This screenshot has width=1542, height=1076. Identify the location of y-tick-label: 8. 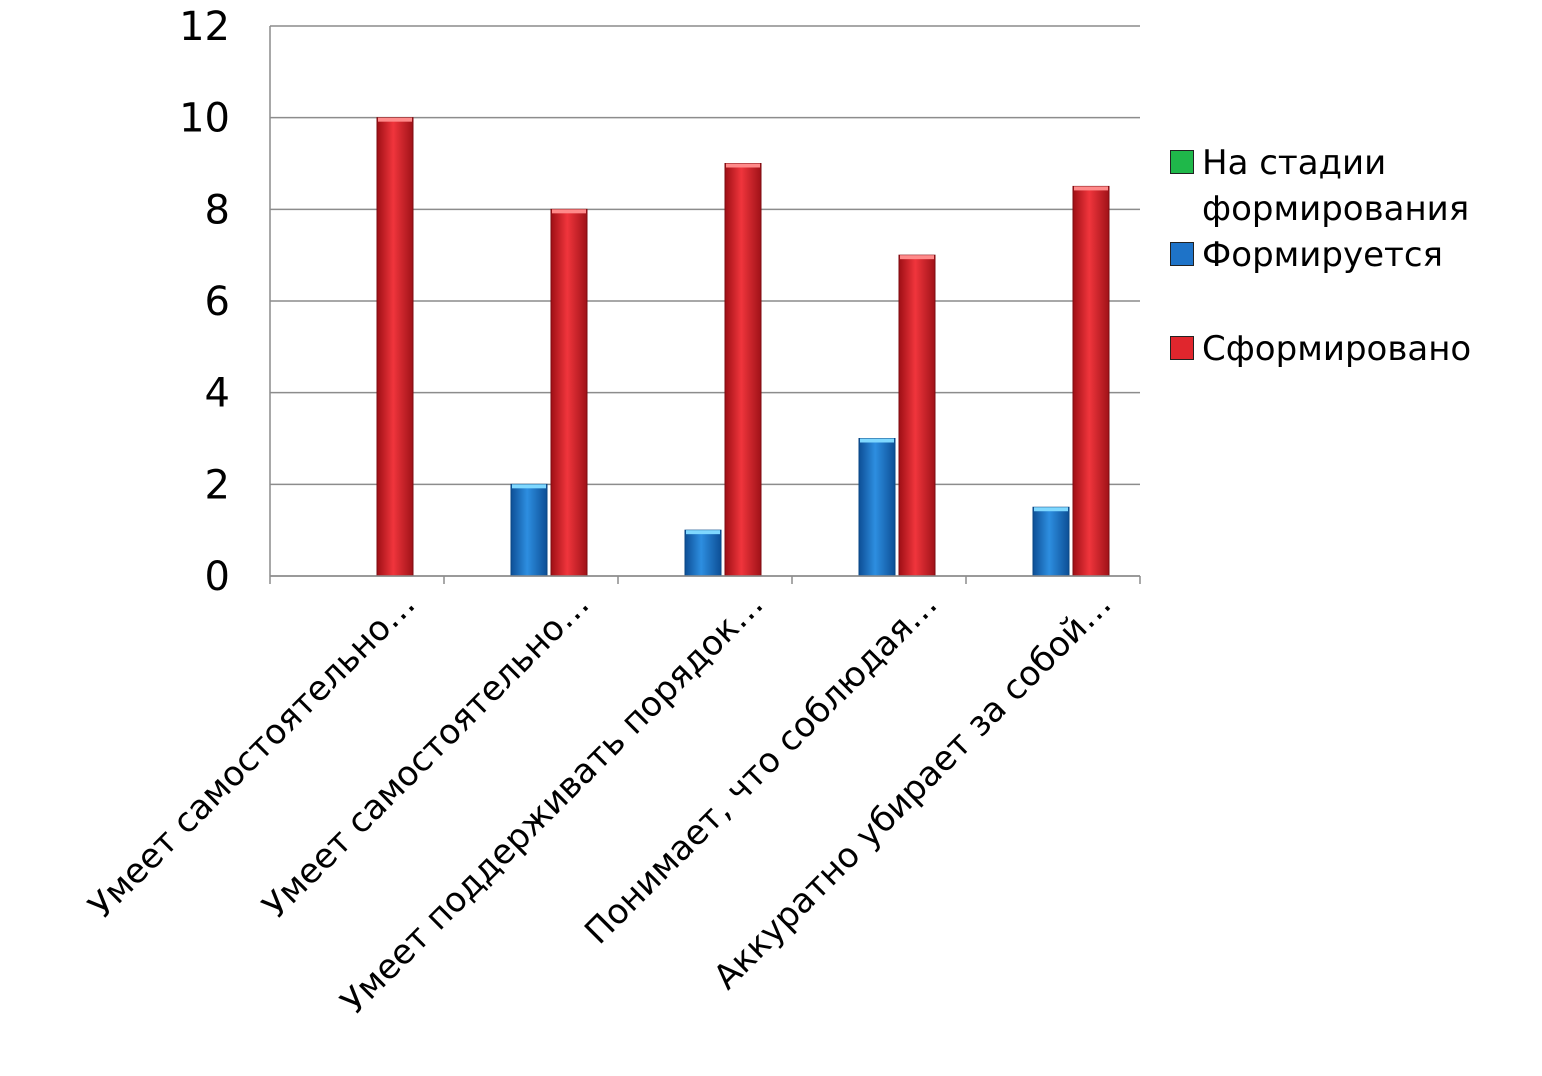
(217, 210).